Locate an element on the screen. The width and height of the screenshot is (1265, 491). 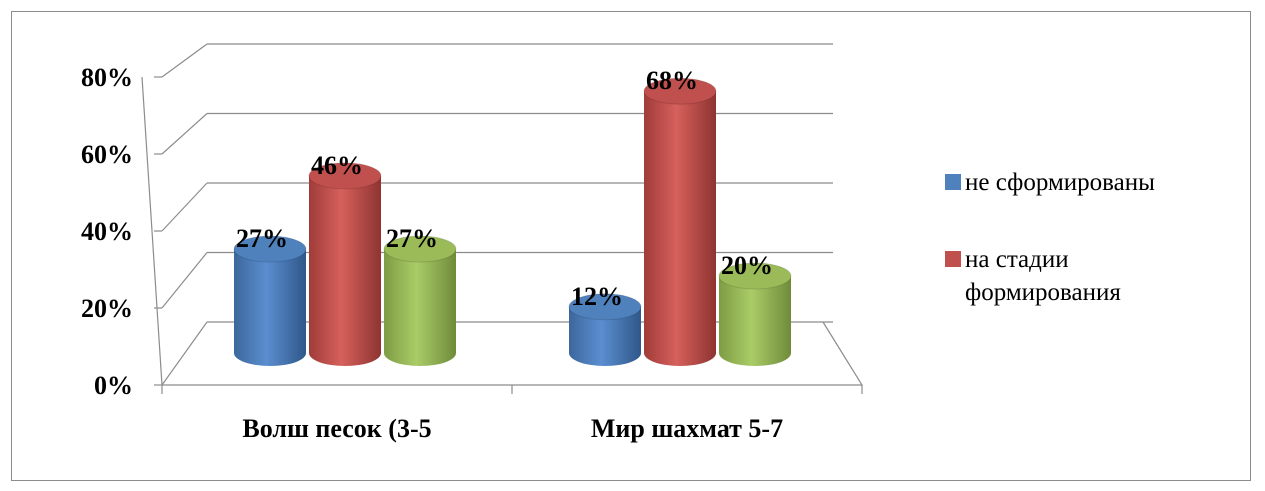
x-category-label: Мир шахмат 5-7 is located at coordinates (687, 428).